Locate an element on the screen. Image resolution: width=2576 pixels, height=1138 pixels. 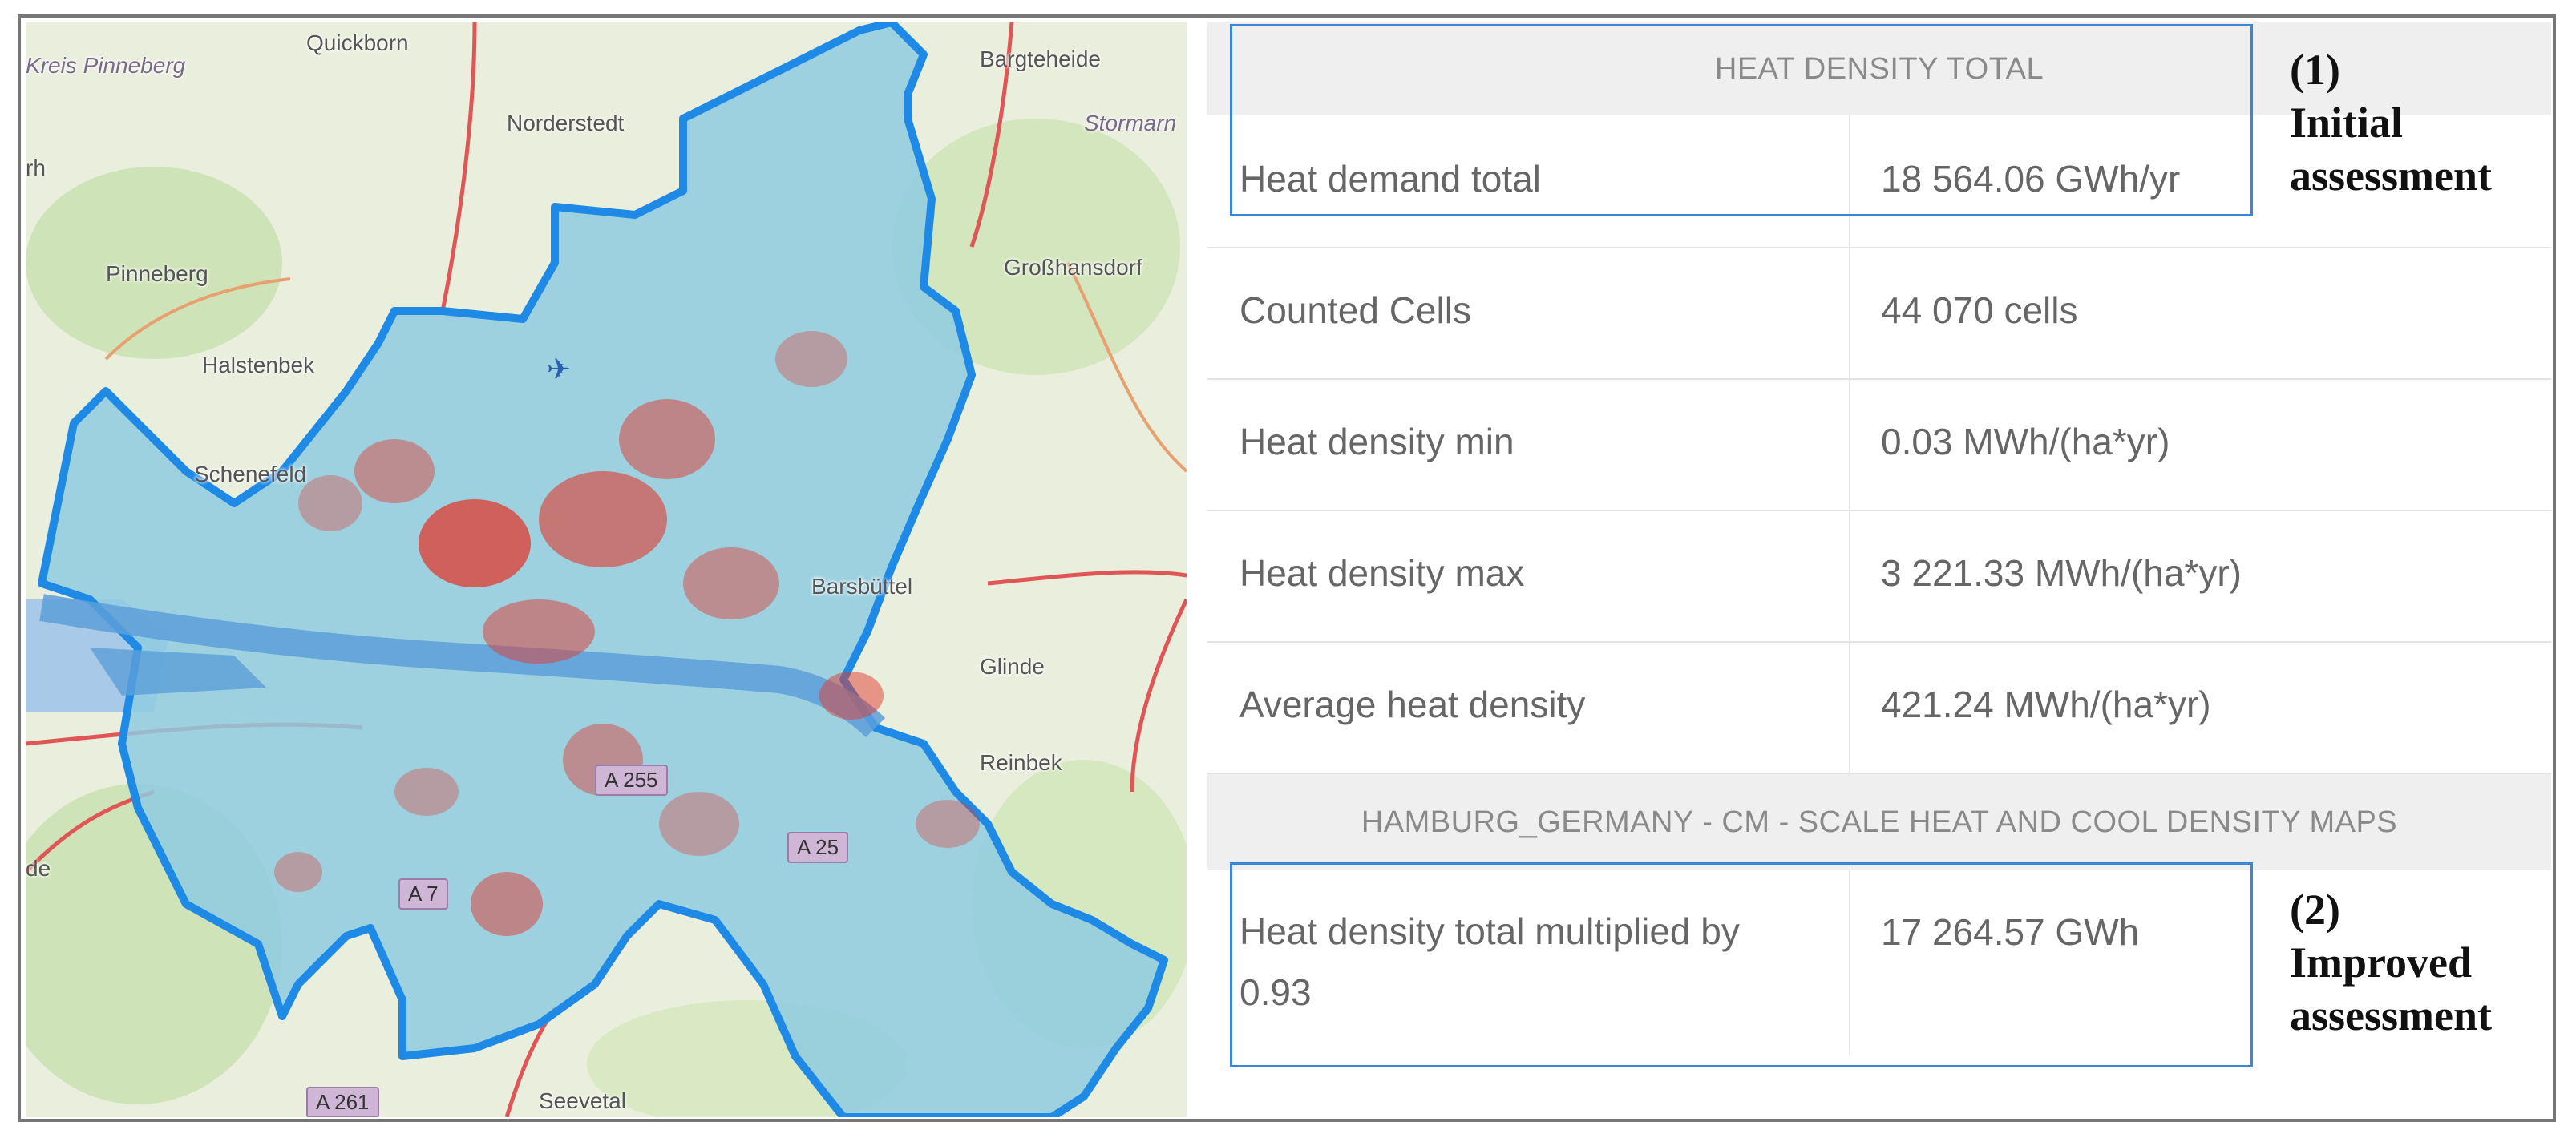
map-label-norderstedt: Norderstedt is located at coordinates (566, 123).